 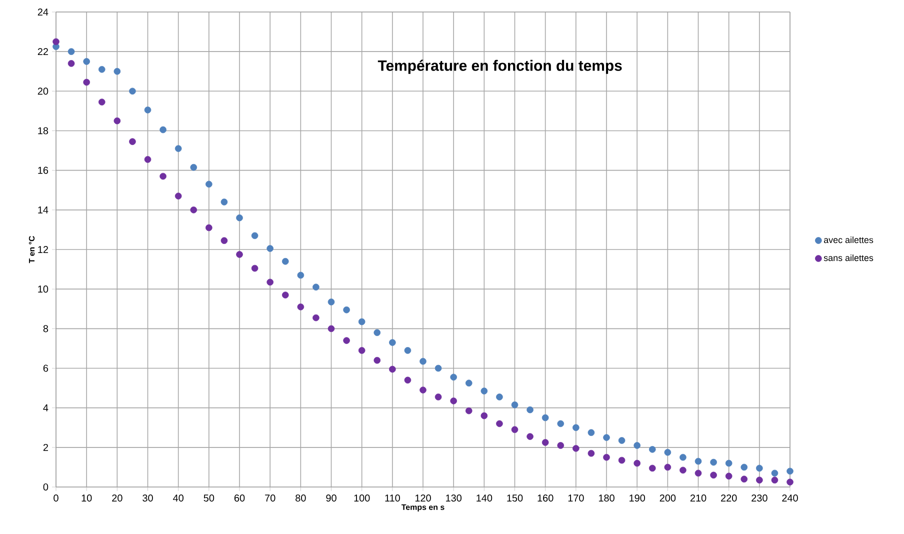 I want to click on y-tick-label: 0, so click(x=45, y=487).